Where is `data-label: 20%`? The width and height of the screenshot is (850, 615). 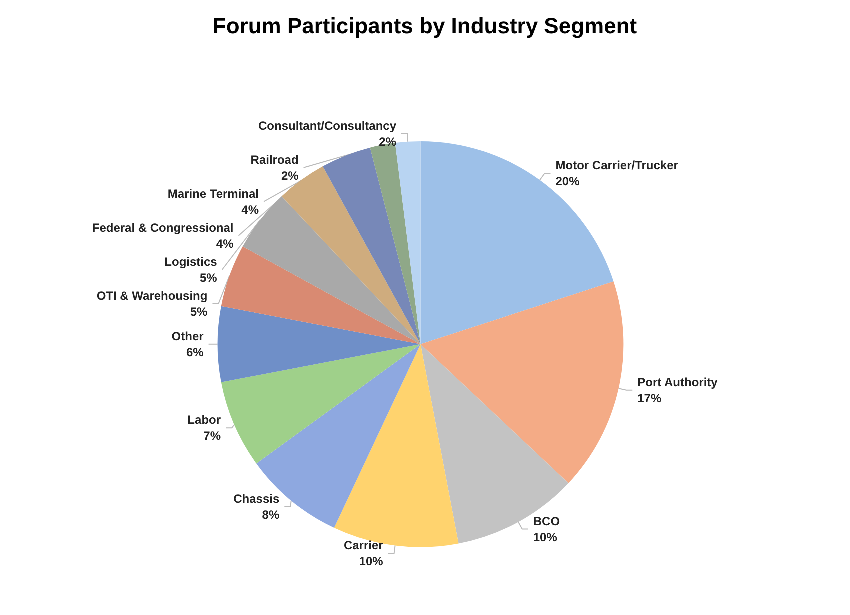 data-label: 20% is located at coordinates (568, 181).